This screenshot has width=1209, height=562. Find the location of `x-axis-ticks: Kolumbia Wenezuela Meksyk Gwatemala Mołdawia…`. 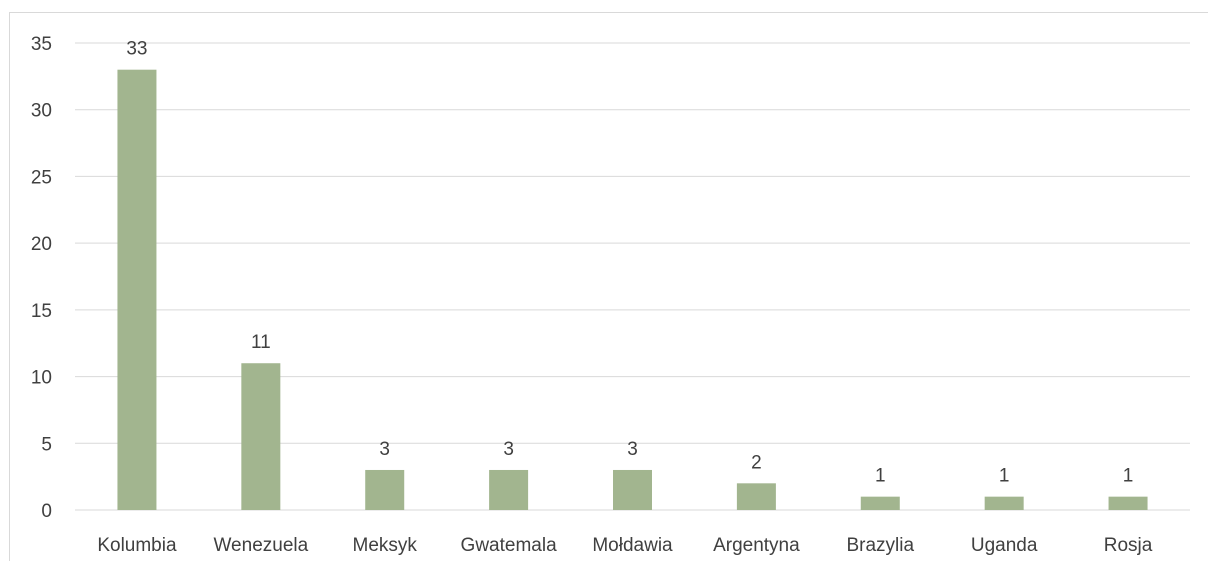

x-axis-ticks: Kolumbia Wenezuela Meksyk Gwatemala Mołdawia… is located at coordinates (624, 545).